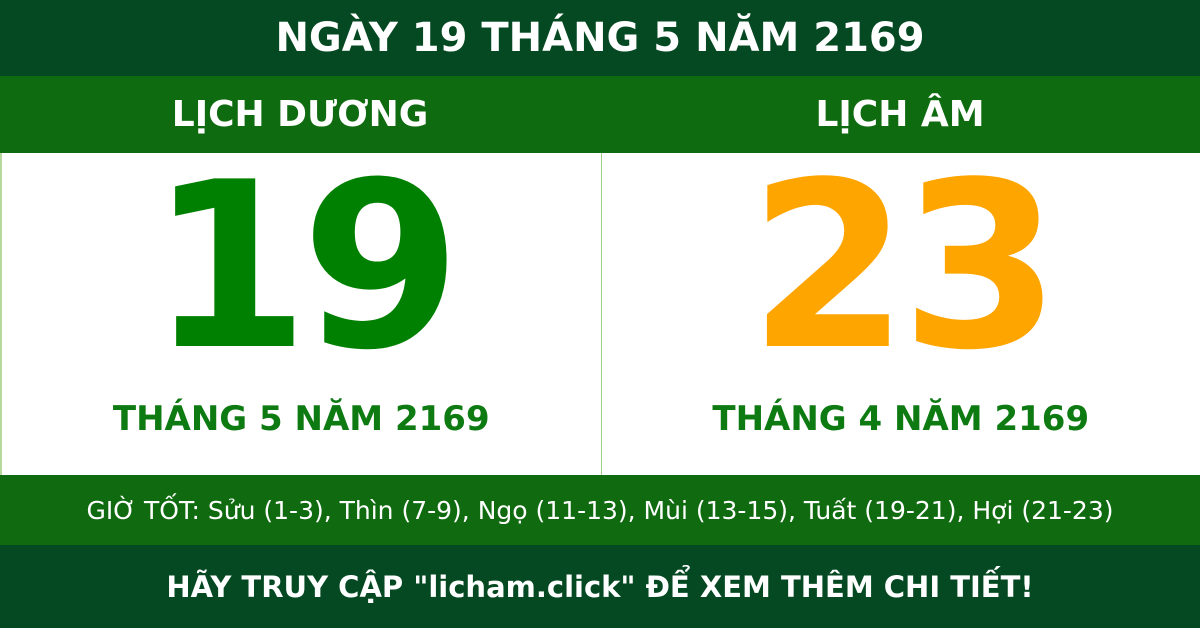 The width and height of the screenshot is (1200, 628). What do you see at coordinates (600, 114) in the screenshot?
I see `column-headers: LỊCH DƯƠNG LỊCH ÂM` at bounding box center [600, 114].